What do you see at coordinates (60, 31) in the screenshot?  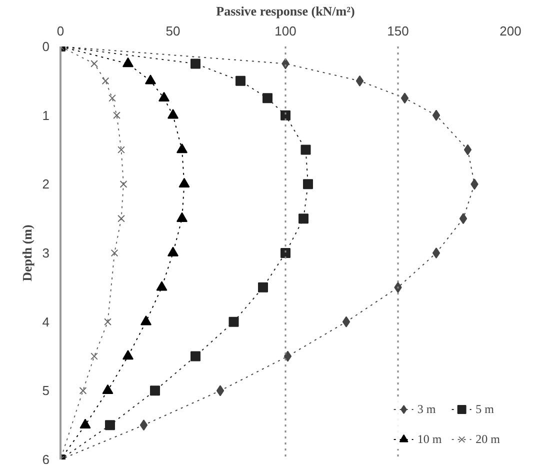 I see `x-tick-label: 0` at bounding box center [60, 31].